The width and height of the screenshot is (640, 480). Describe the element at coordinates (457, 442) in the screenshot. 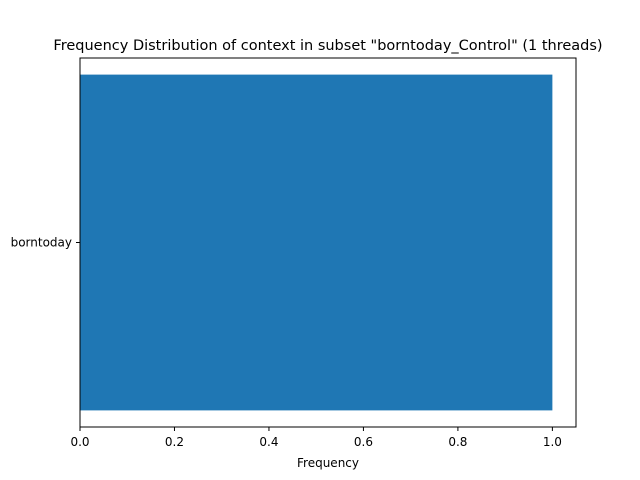

I see `x-tick-label: 0.8` at that location.